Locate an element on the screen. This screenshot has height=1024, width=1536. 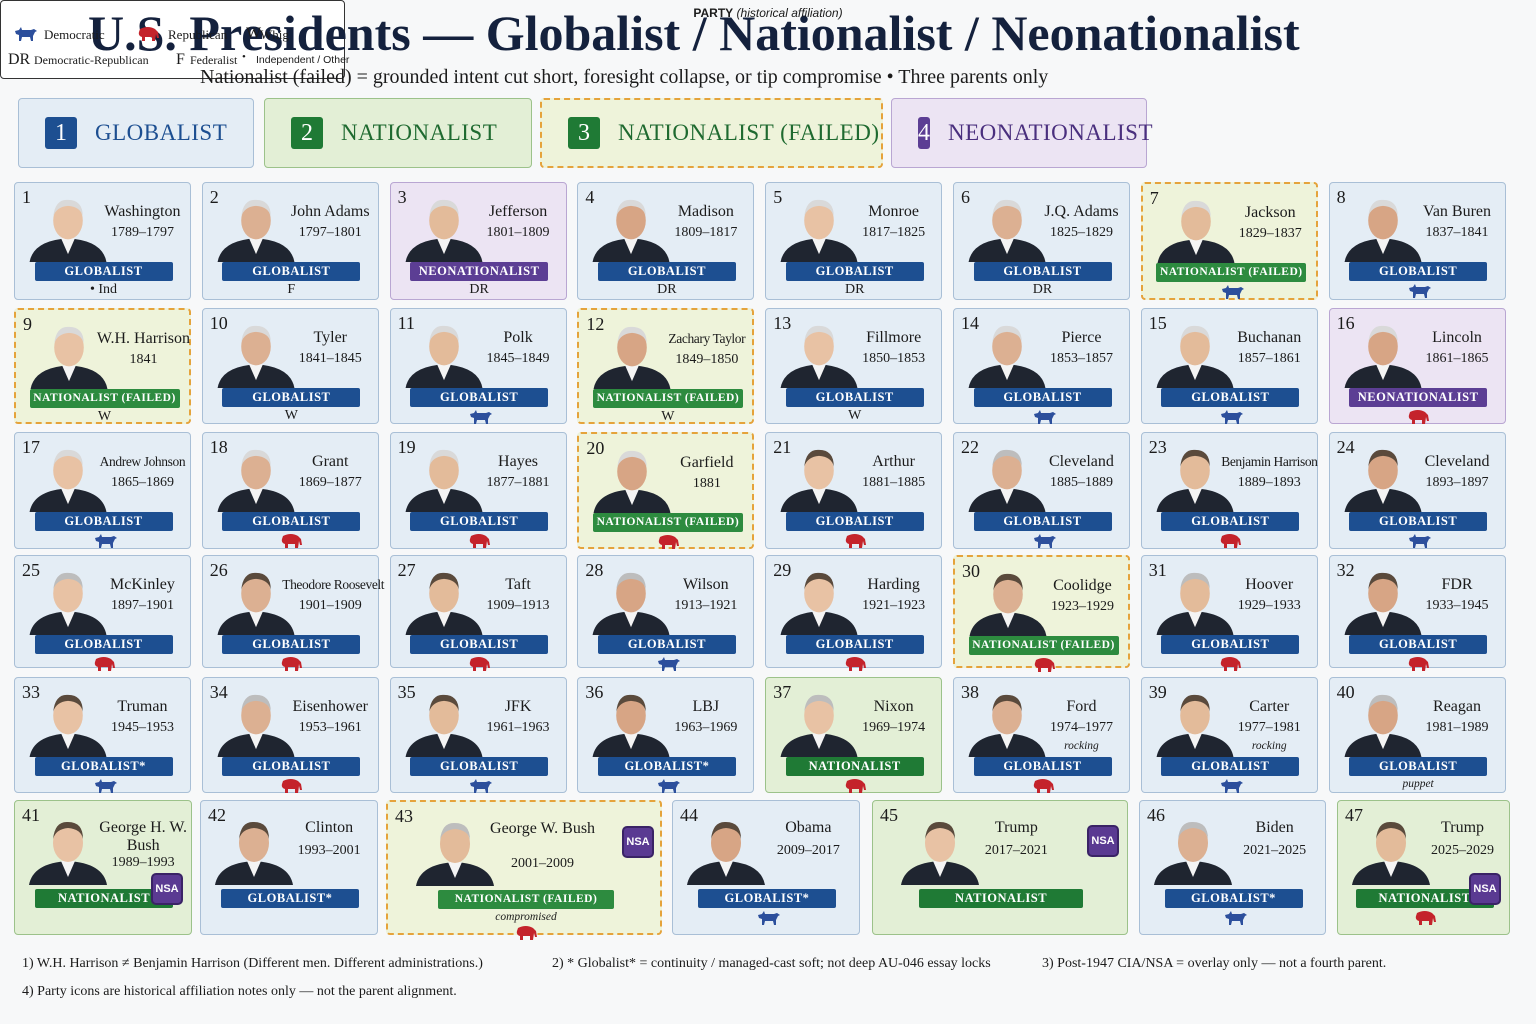
president-years: 1913–1921 is located at coordinates (706, 605).